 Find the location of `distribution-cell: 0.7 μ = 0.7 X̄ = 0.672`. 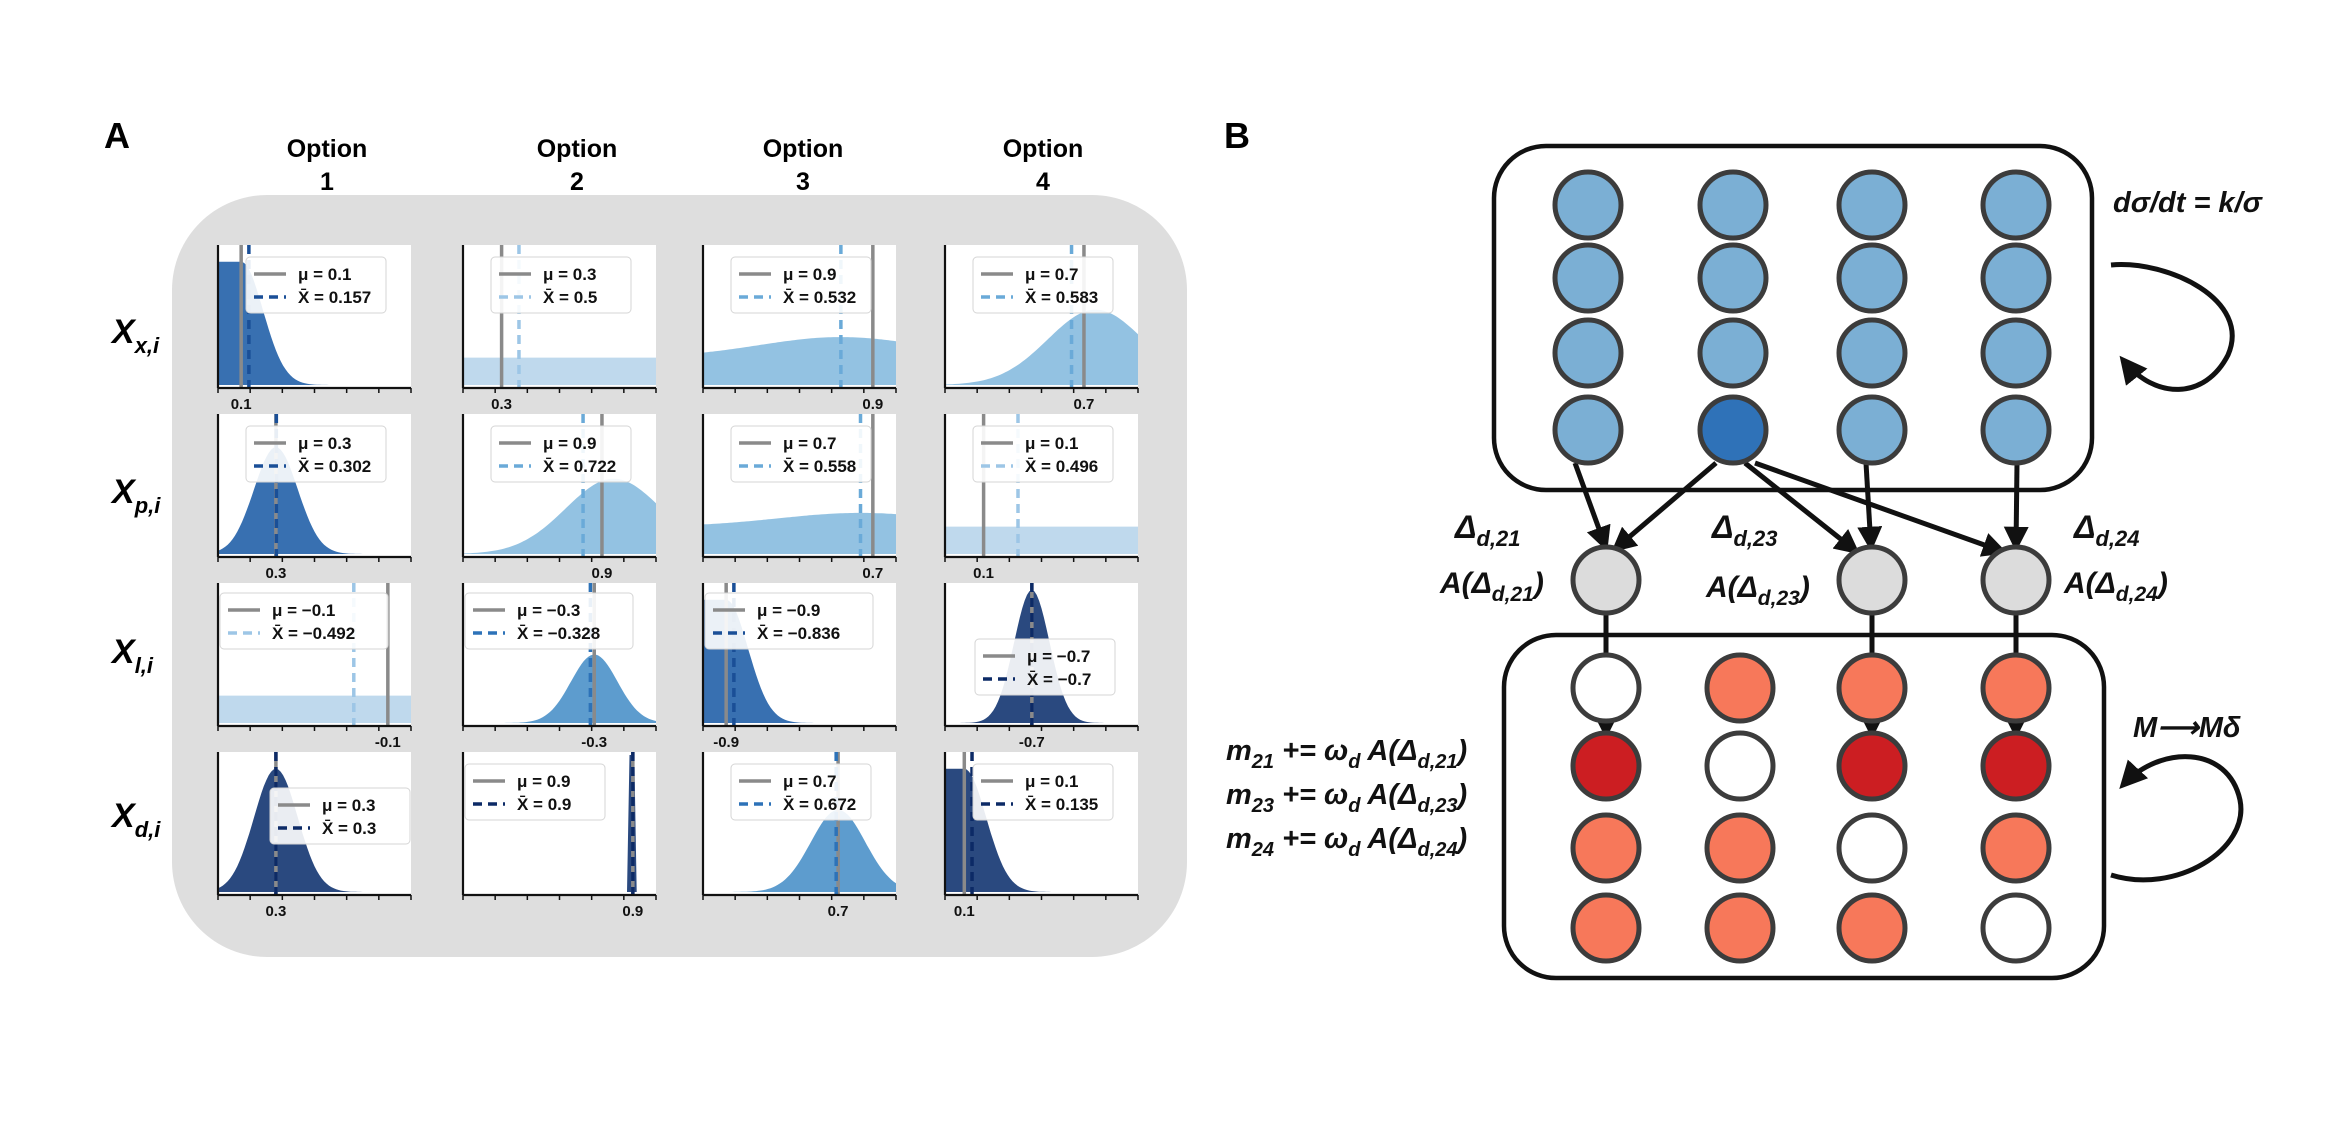

distribution-cell: 0.7 μ = 0.7 X̄ = 0.672 is located at coordinates (799, 836).